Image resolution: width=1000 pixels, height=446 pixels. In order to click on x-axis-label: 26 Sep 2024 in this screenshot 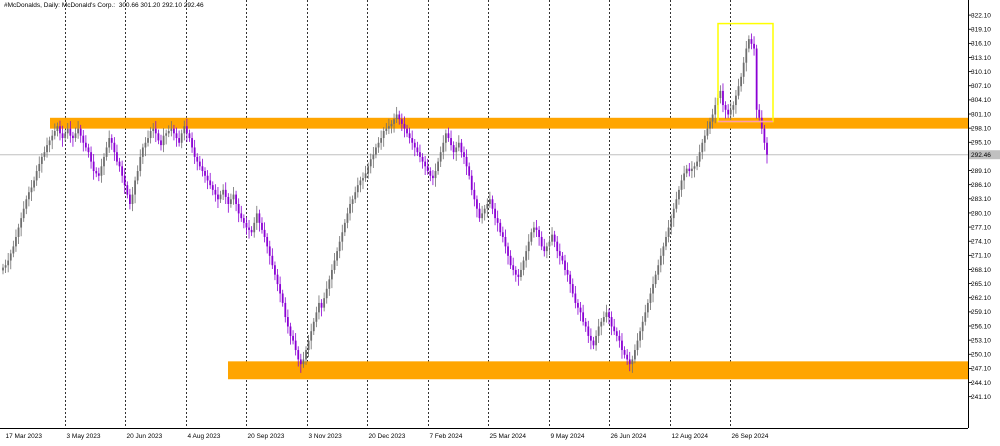, I will do `click(750, 436)`.